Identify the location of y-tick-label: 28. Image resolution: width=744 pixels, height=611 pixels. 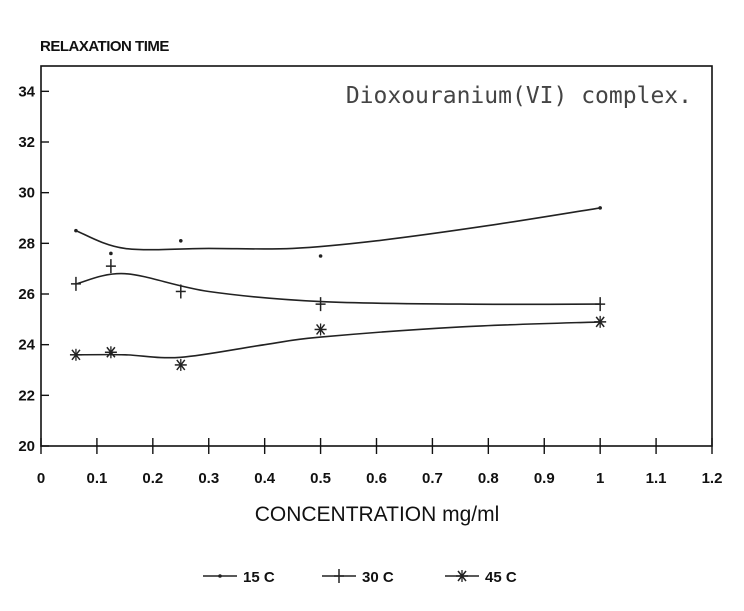
(26, 243).